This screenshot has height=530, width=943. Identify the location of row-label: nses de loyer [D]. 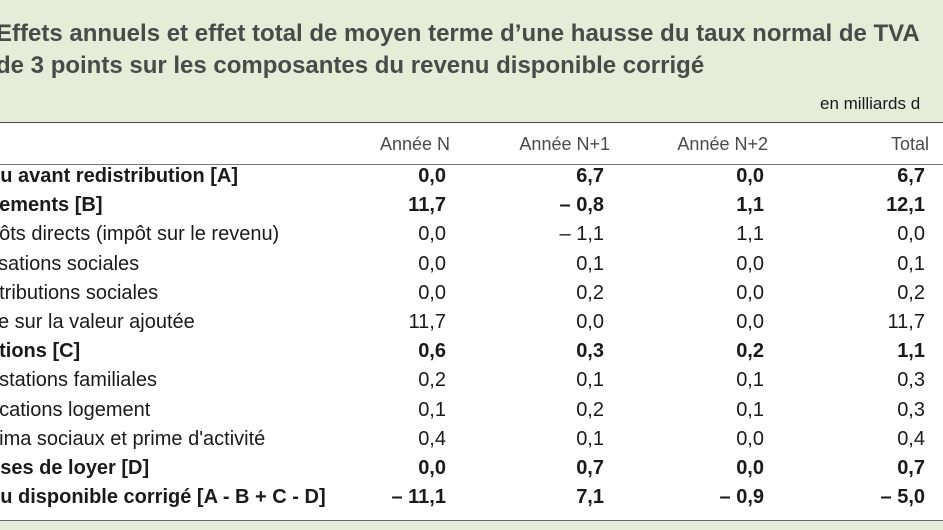
(75, 467).